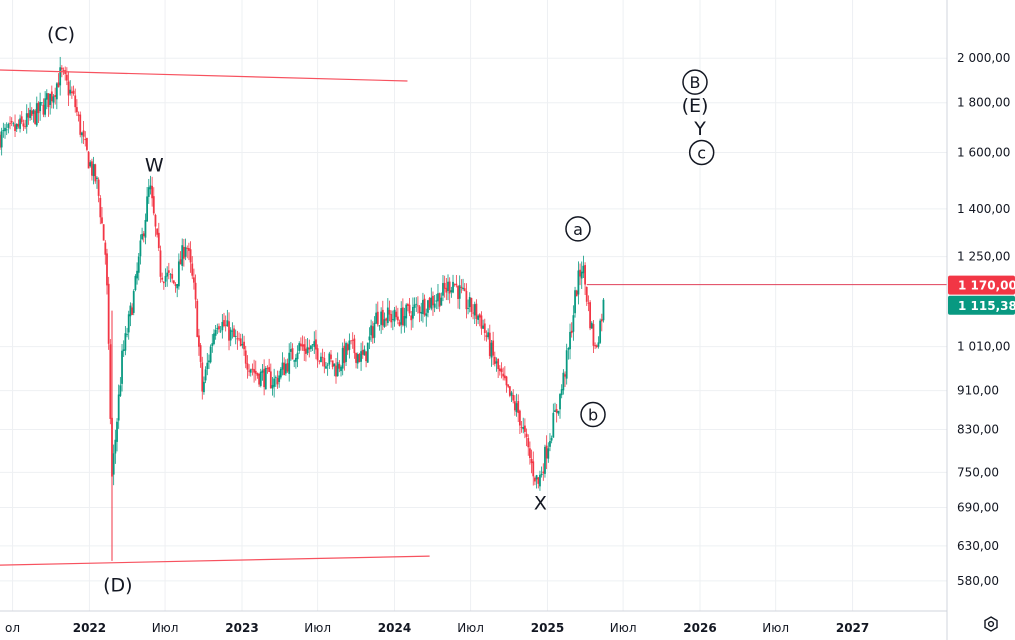 The image size is (1015, 640). Describe the element at coordinates (978, 391) in the screenshot. I see `y-tick-label: 910,00` at that location.